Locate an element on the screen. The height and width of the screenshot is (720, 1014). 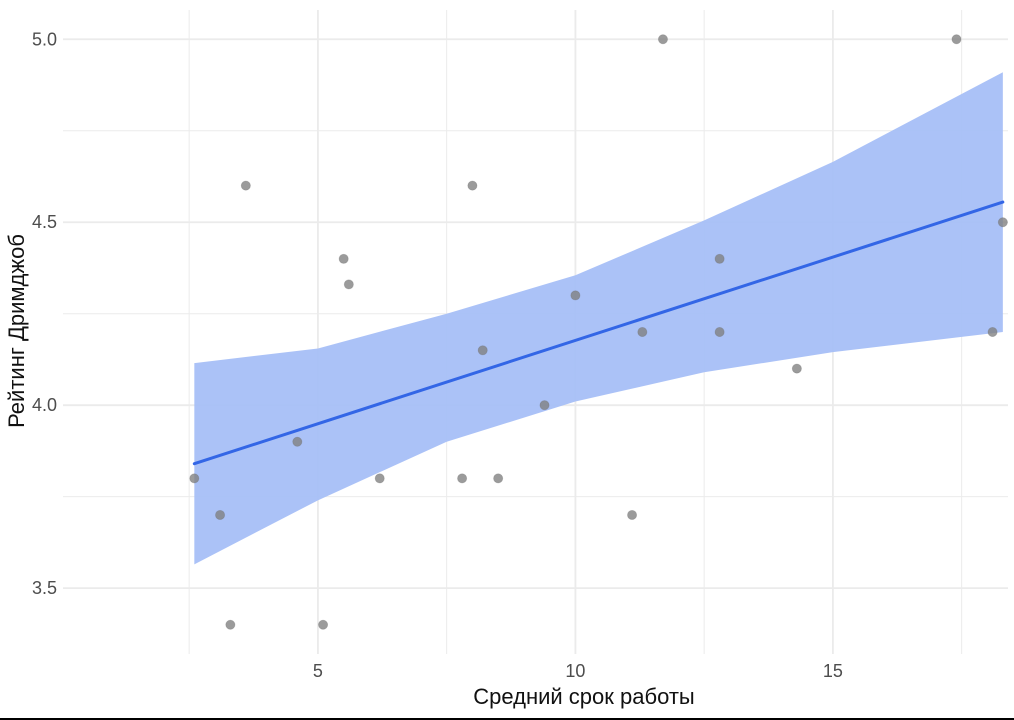
x-axis-title: Средний срок работы is located at coordinates (583, 696).